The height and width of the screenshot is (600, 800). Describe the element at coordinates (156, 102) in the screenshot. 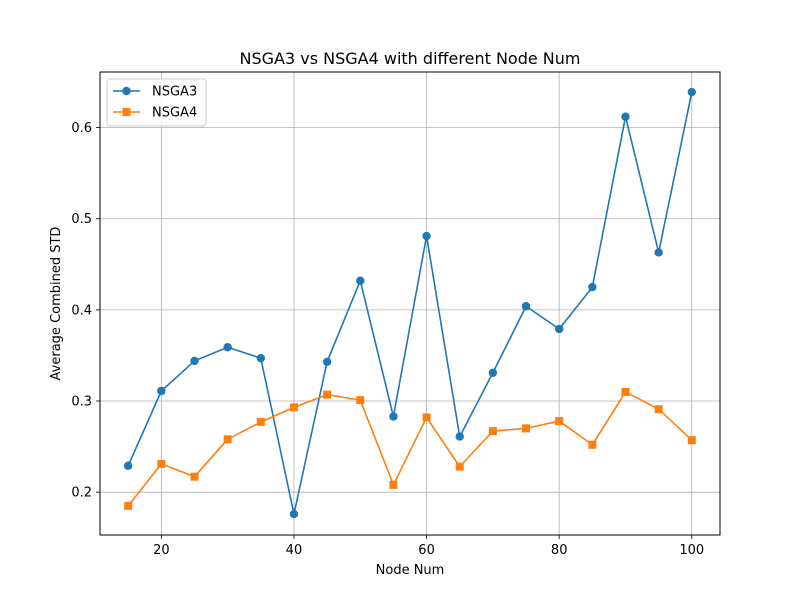

I see `legend: NSGA3 NSGA4` at that location.